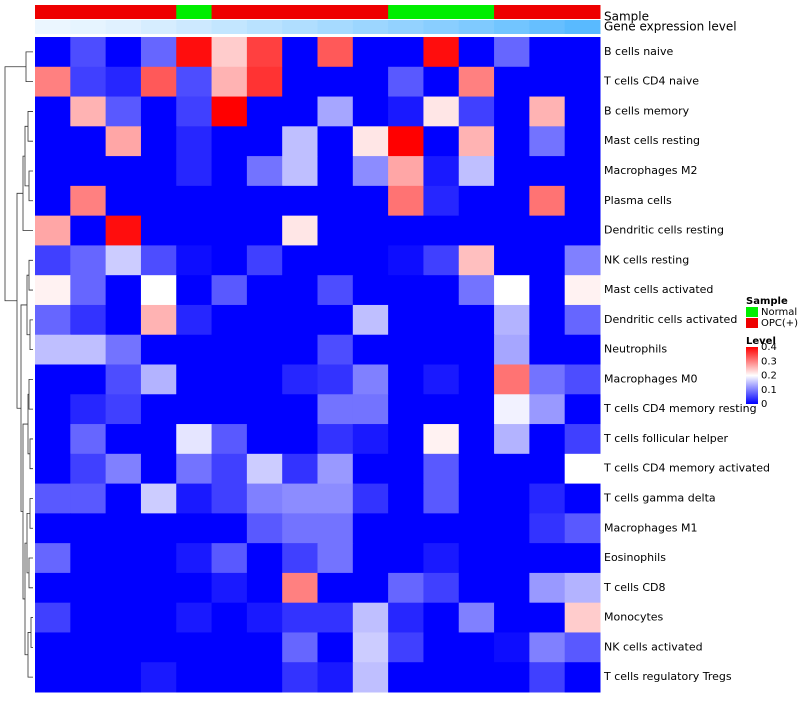 The width and height of the screenshot is (800, 704). Describe the element at coordinates (650, 378) in the screenshot. I see `row-label: Macrophages M0` at that location.